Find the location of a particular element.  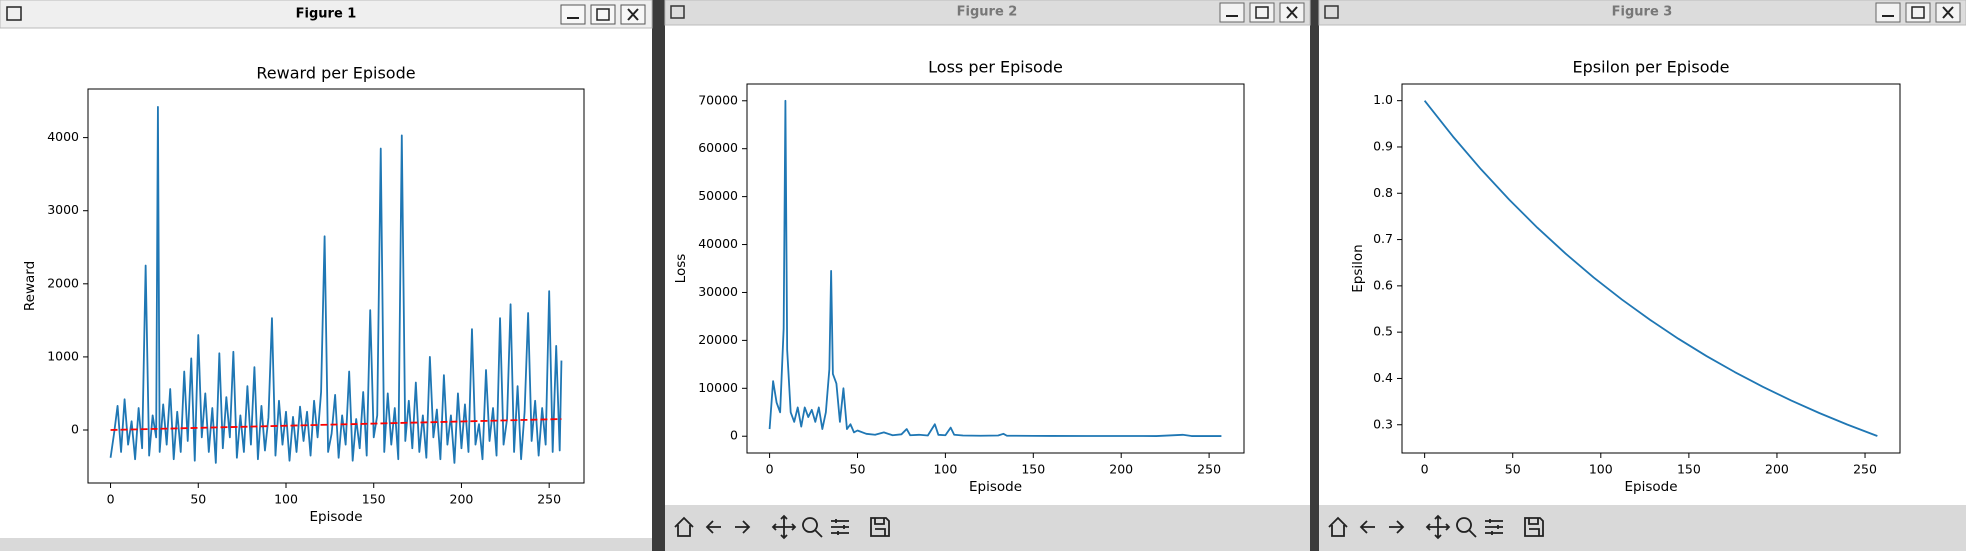

y-axis-label: Epsilon is located at coordinates (1358, 268).